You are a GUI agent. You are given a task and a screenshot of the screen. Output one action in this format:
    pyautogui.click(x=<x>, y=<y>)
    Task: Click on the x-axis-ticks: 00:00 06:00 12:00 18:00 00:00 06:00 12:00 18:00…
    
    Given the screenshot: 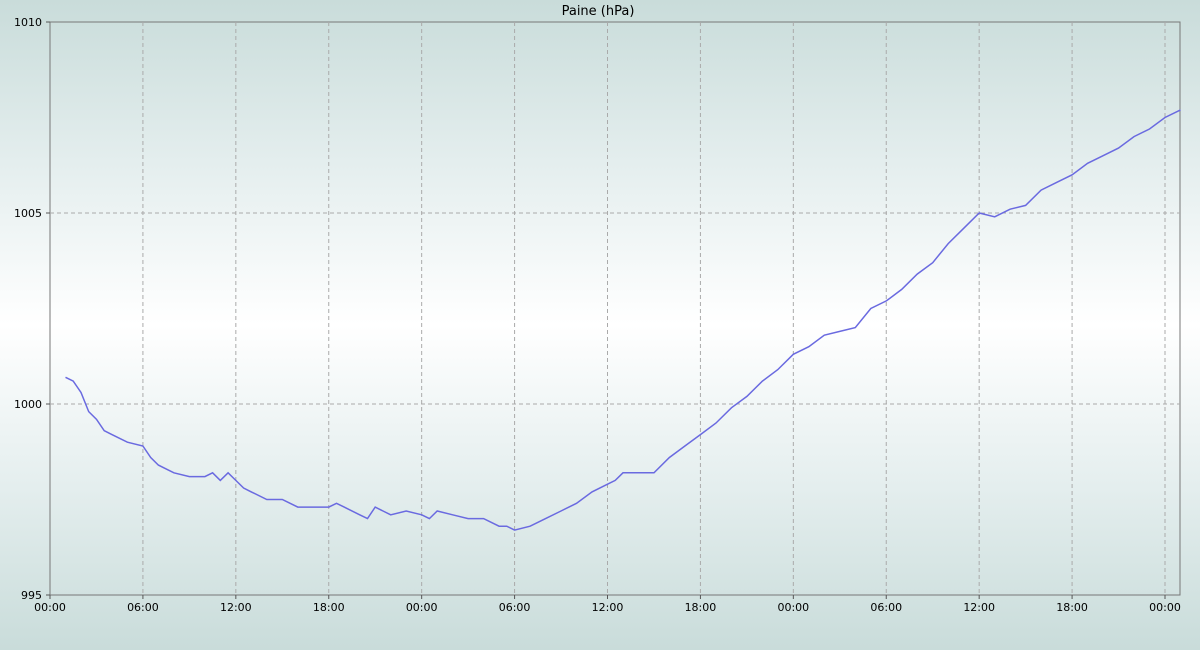 What is the action you would take?
    pyautogui.click(x=607, y=604)
    